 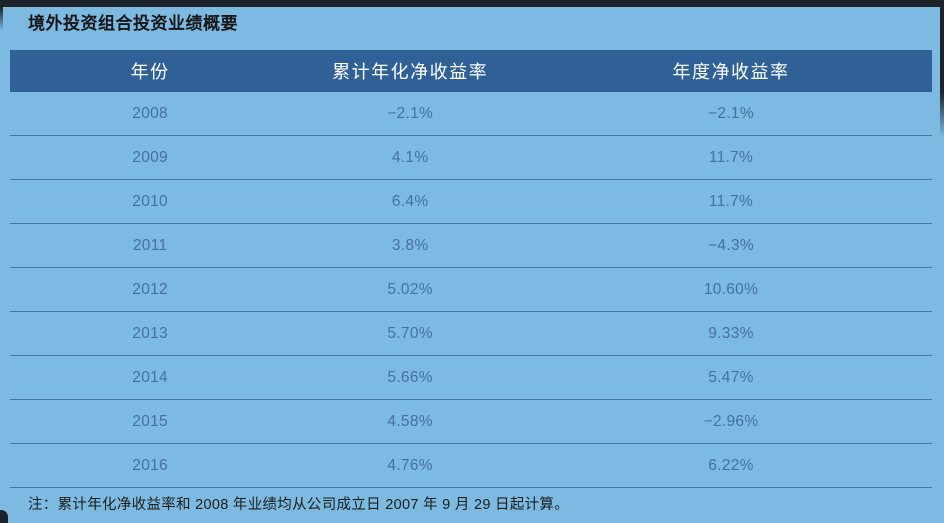 I want to click on cumulative-return-cell: 3.8%, so click(x=410, y=245).